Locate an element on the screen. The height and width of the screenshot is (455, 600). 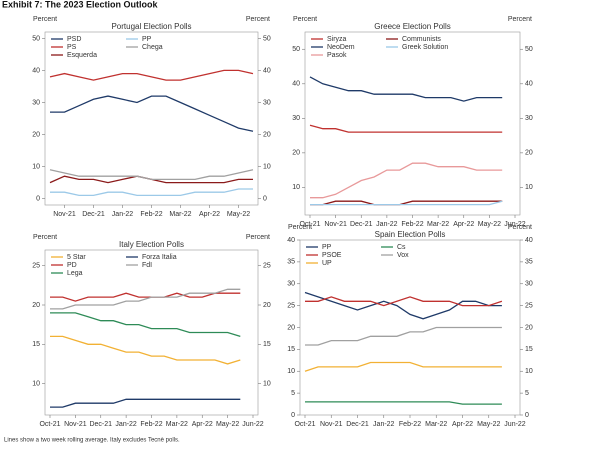
legend-label: PD is located at coordinates (72, 265).